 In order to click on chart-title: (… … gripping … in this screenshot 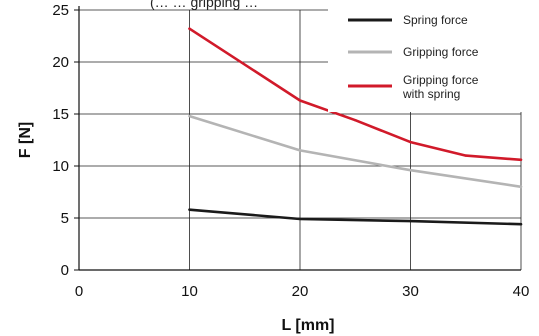, I will do `click(204, 5)`.